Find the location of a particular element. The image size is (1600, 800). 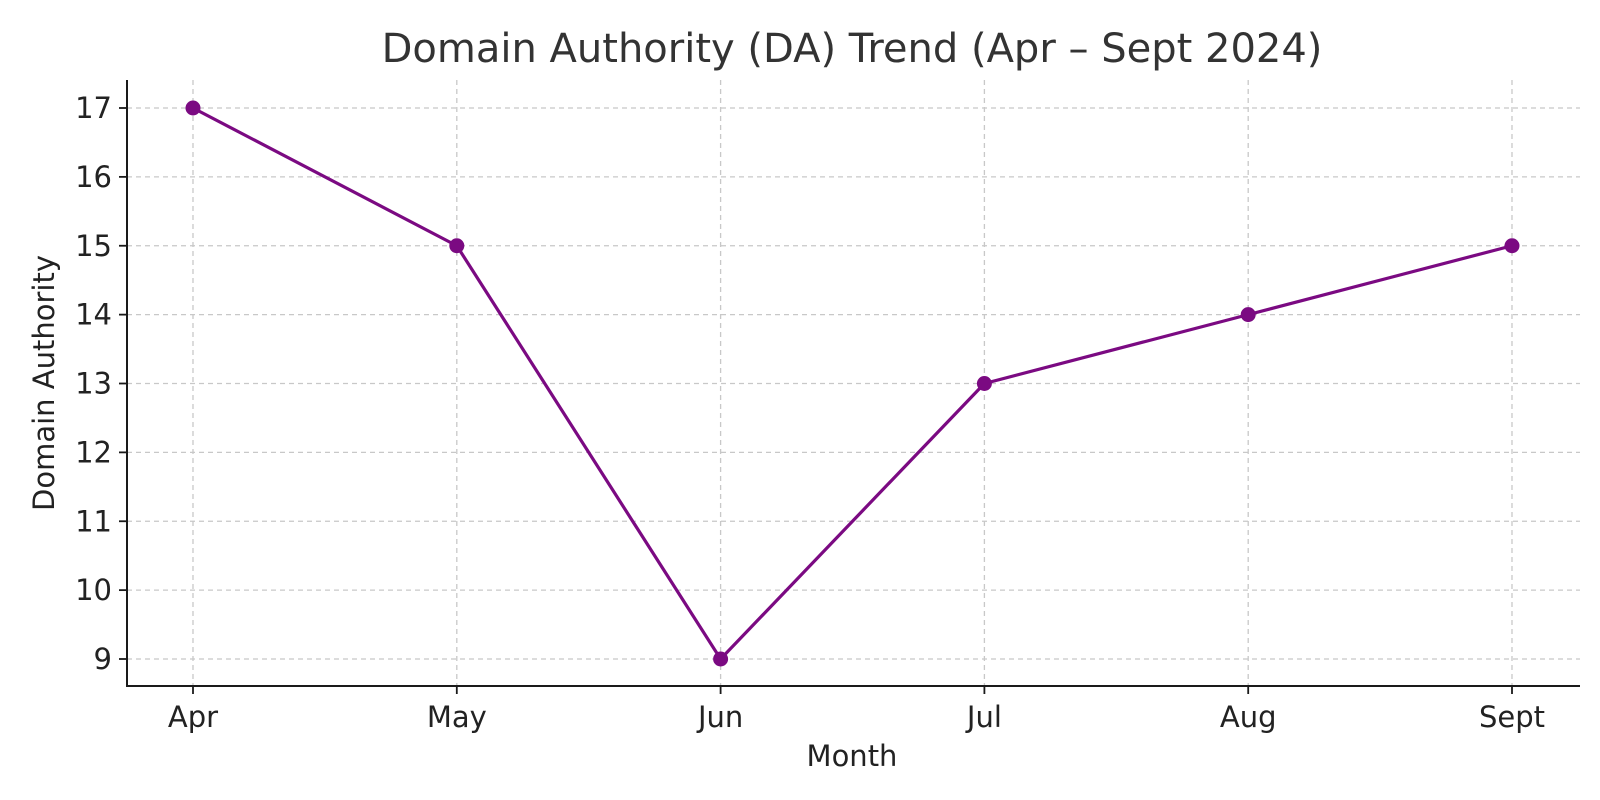

y-ticks: 9 10 11 12 13 14 15 16 17 is located at coordinates (101, 383).